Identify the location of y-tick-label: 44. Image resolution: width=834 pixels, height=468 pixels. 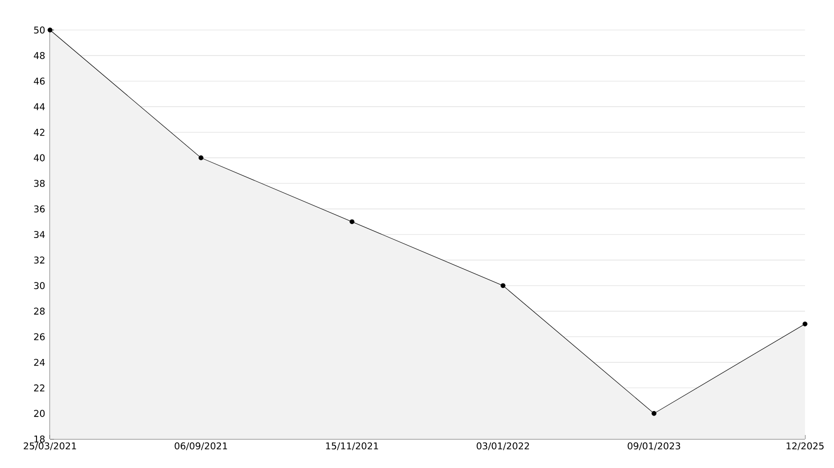
(39, 106).